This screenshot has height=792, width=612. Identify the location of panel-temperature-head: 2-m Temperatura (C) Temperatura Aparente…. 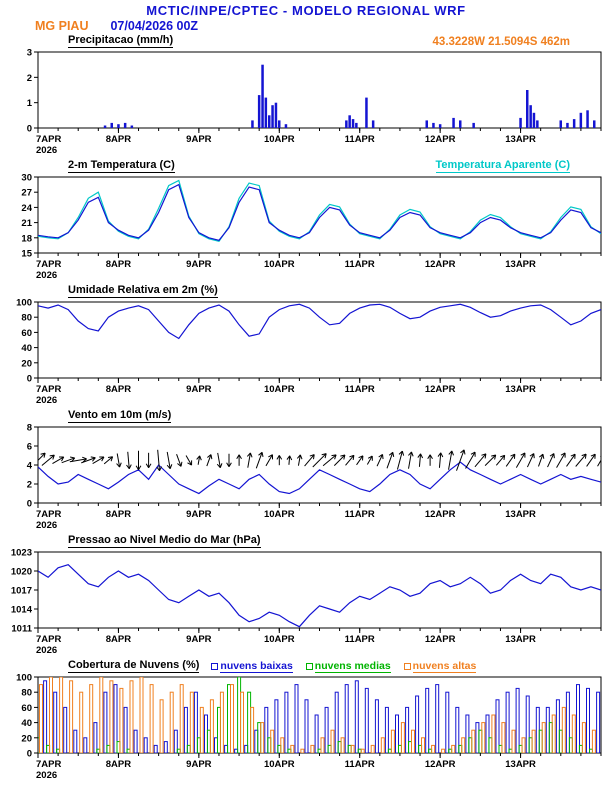
(306, 165).